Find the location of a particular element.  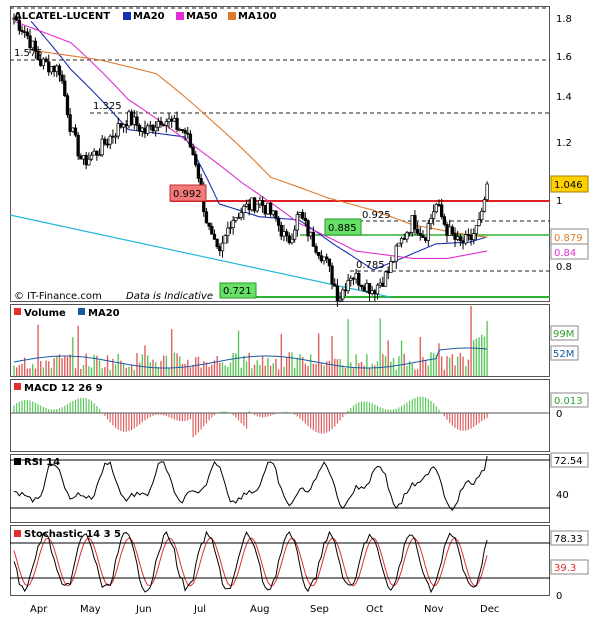

volume-ma-label: 52M is located at coordinates (563, 354).